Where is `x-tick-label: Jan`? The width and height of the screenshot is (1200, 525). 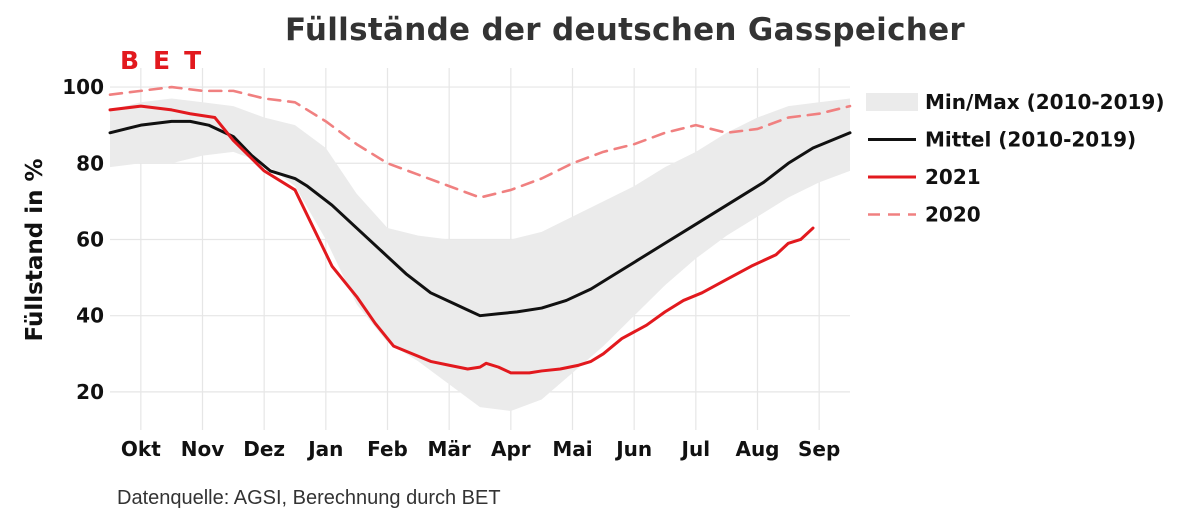
x-tick-label: Jan is located at coordinates (324, 449).